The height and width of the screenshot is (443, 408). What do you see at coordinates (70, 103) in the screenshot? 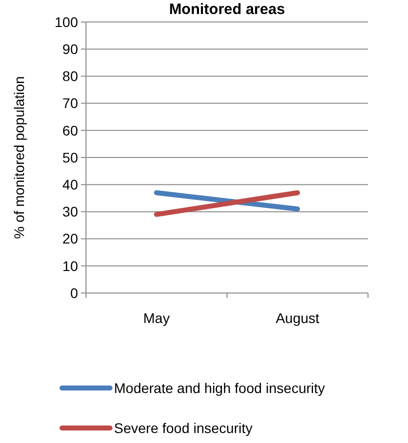
I see `y-tick-label: 70` at bounding box center [70, 103].